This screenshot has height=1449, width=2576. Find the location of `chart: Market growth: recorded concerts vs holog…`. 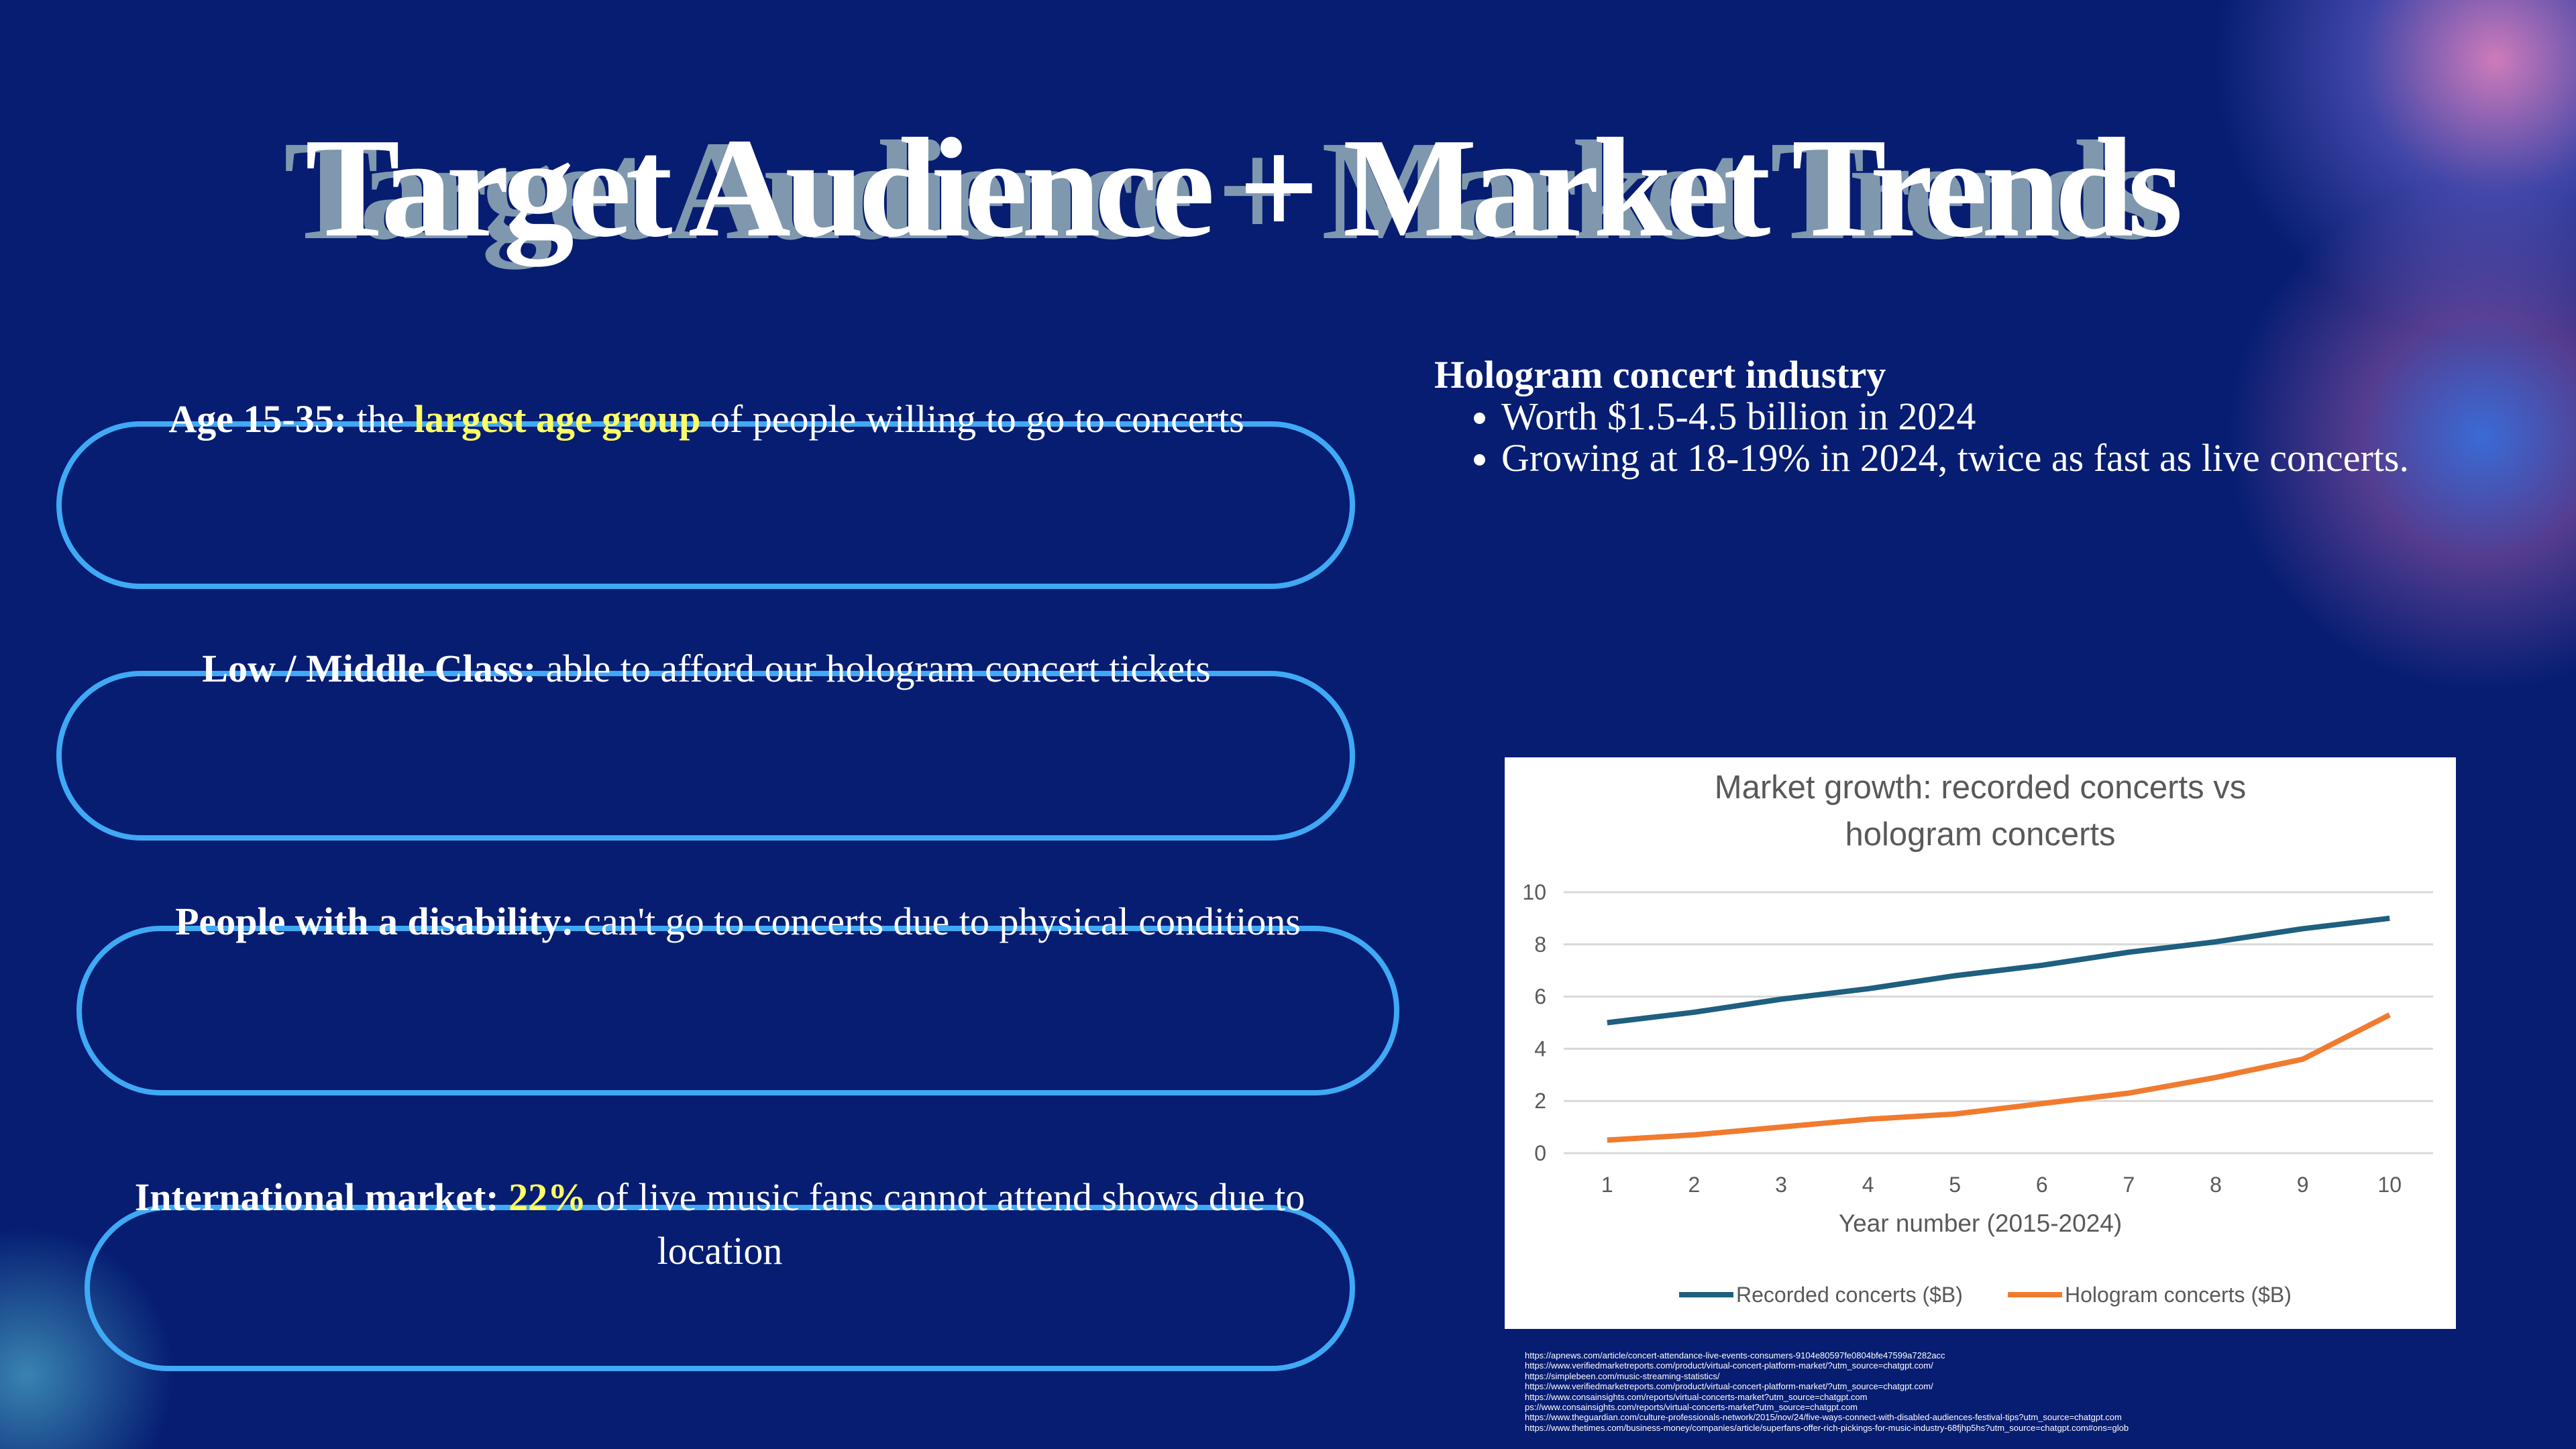

chart: Market growth: recorded concerts vs holog… is located at coordinates (1977, 1038).